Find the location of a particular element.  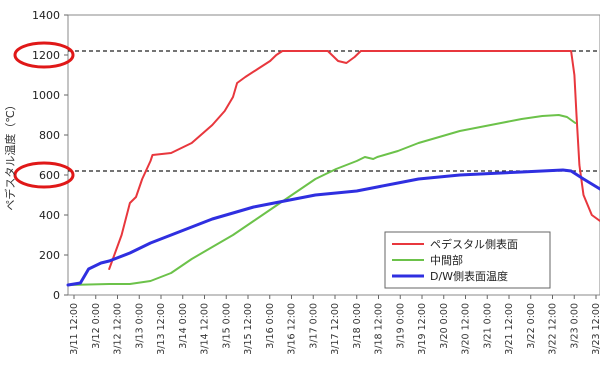

x-tick-label: 3/14 0:00 is located at coordinates (183, 326).